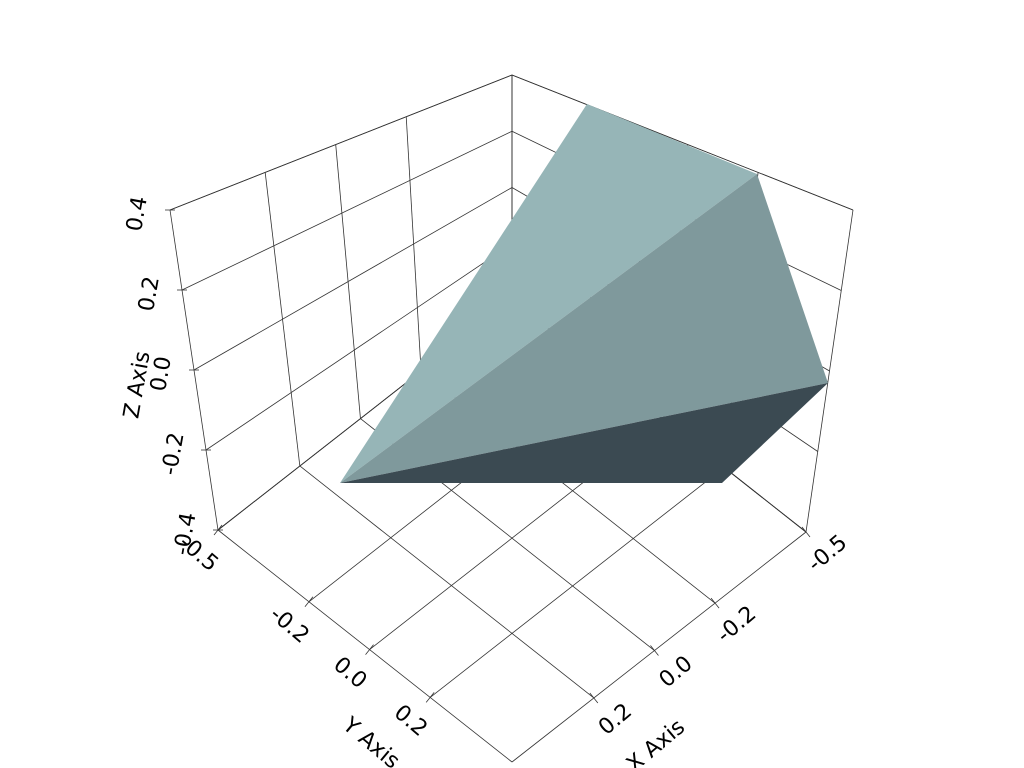  I want to click on y-tick-label: -0.2, so click(289, 625).